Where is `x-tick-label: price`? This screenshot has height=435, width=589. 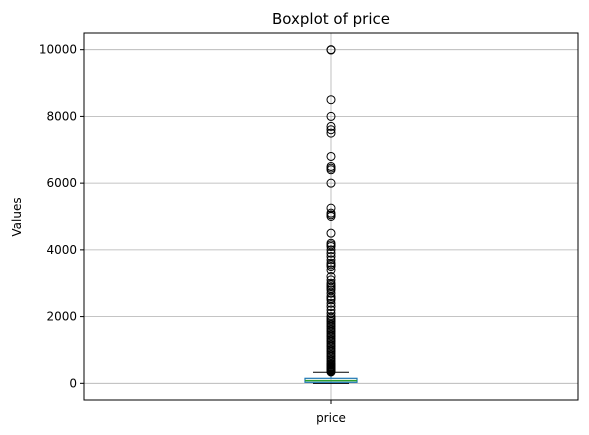
x-tick-label: price is located at coordinates (331, 418).